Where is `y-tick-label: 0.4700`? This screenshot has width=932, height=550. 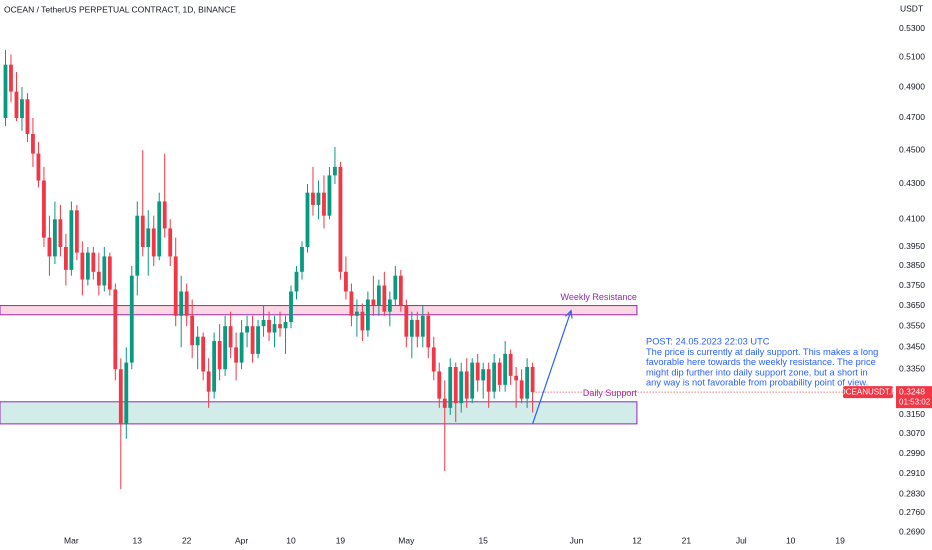
y-tick-label: 0.4700 is located at coordinates (912, 117).